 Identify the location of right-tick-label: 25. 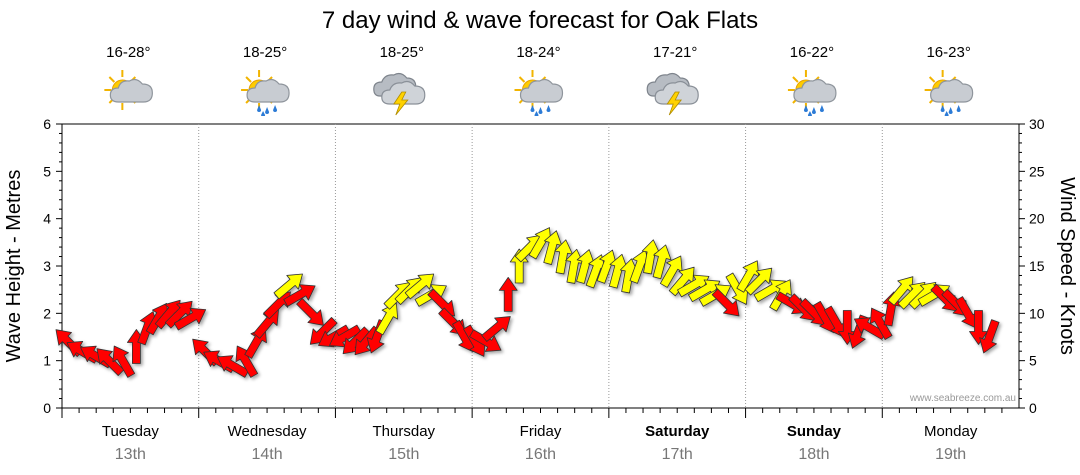
(1037, 171).